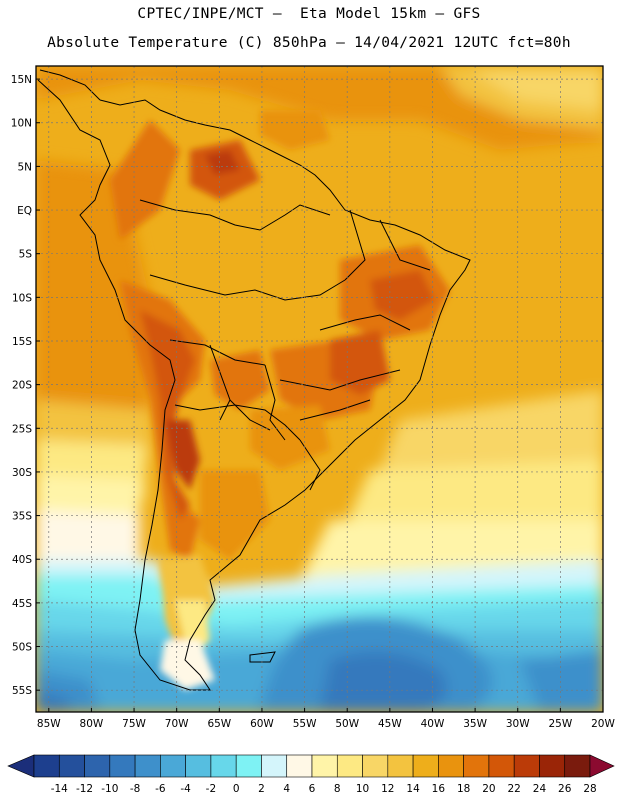 The image size is (618, 800). What do you see at coordinates (603, 724) in the screenshot?
I see `longitude-tick-label: 20W` at bounding box center [603, 724].